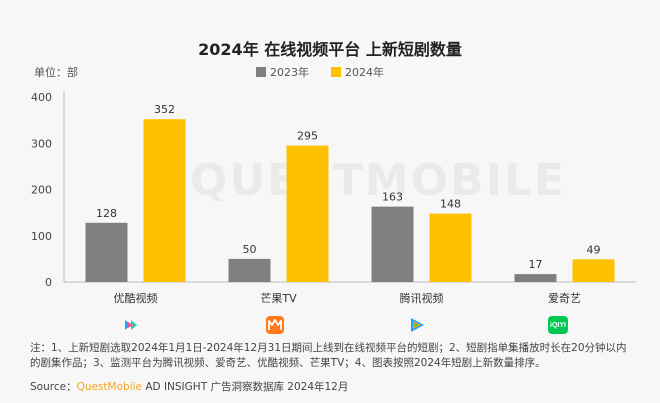 This screenshot has width=660, height=403. What do you see at coordinates (422, 298) in the screenshot?
I see `x-tick-label: 腾讯视频` at bounding box center [422, 298].